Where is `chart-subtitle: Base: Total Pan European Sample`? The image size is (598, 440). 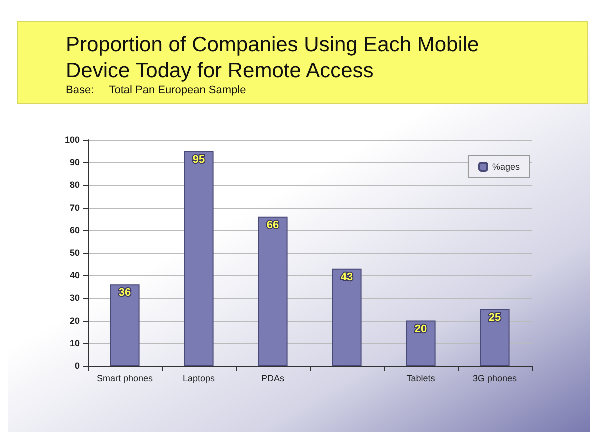
chart-subtitle: Base: Total Pan European Sample is located at coordinates (156, 90).